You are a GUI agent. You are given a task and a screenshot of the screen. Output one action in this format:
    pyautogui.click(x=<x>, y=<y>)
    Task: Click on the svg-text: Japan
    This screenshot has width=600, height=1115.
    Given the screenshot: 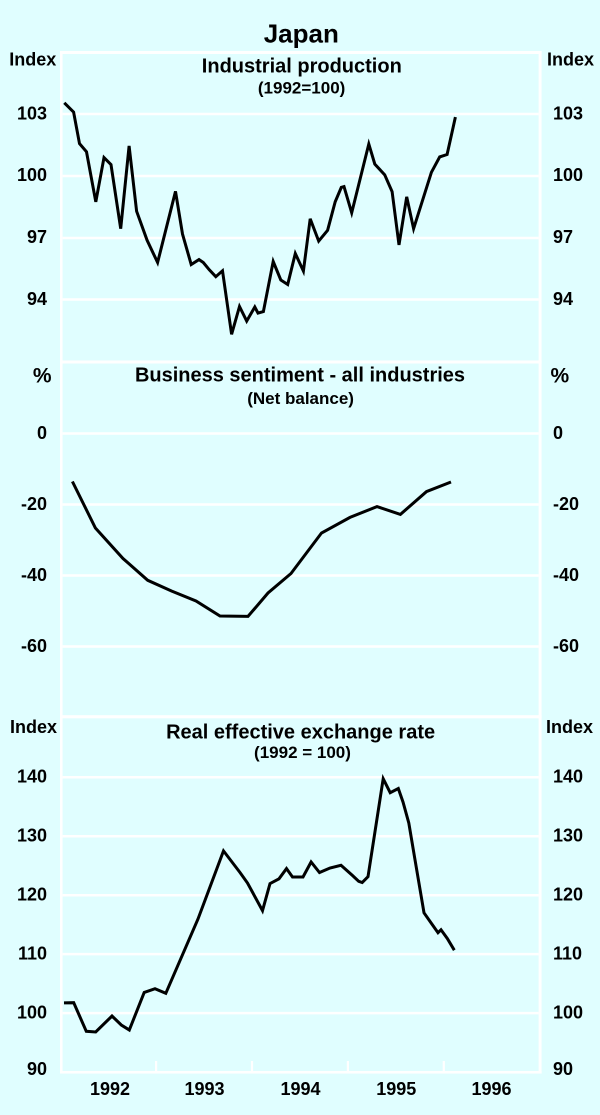 What is the action you would take?
    pyautogui.click(x=301, y=33)
    